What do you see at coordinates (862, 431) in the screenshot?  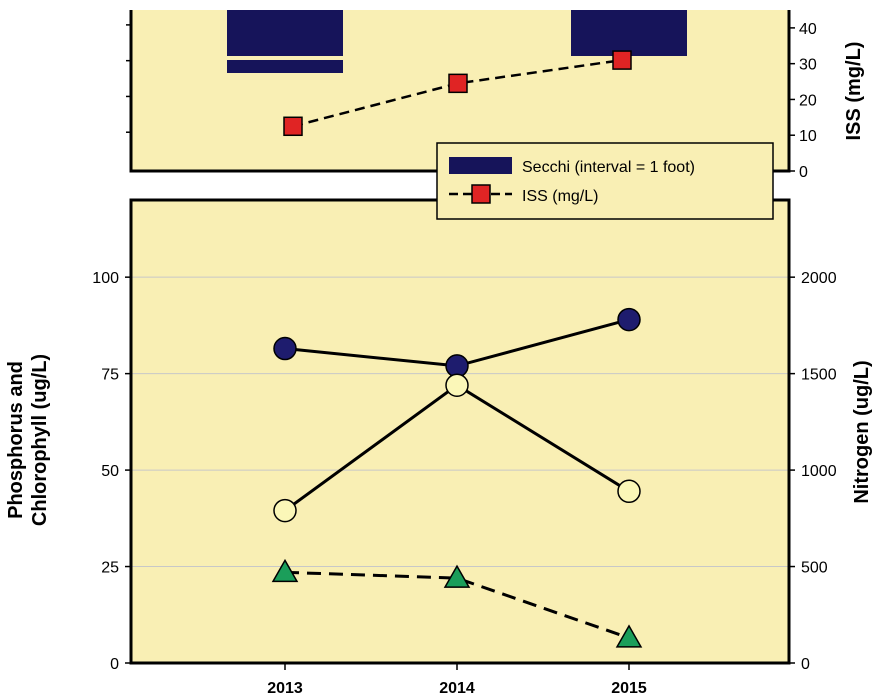 I see `nitrogen-axis-title: Nitrogen (ug/L)` at bounding box center [862, 431].